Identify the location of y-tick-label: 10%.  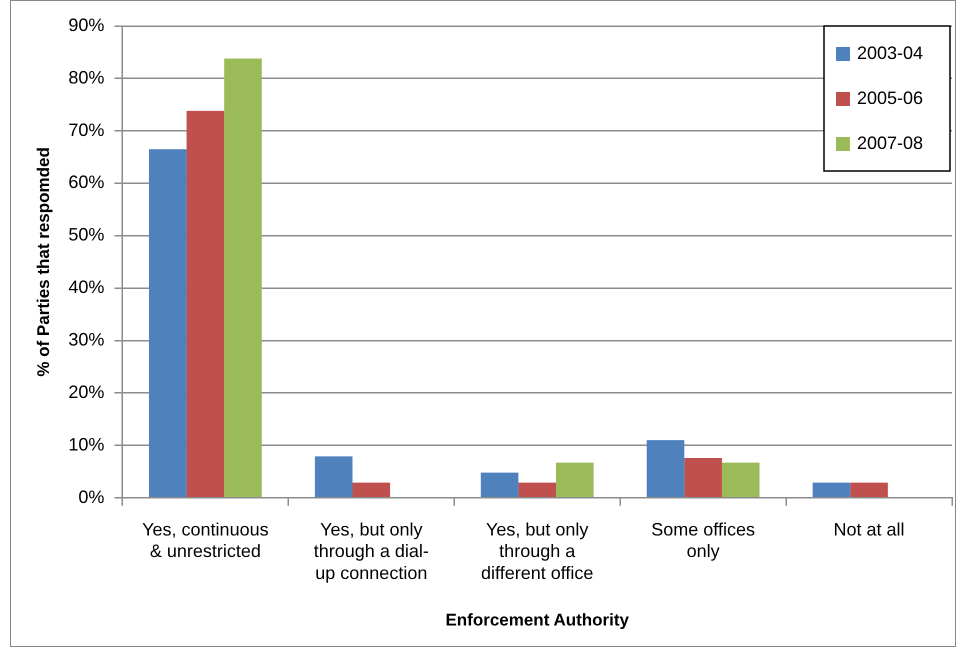
(86, 444).